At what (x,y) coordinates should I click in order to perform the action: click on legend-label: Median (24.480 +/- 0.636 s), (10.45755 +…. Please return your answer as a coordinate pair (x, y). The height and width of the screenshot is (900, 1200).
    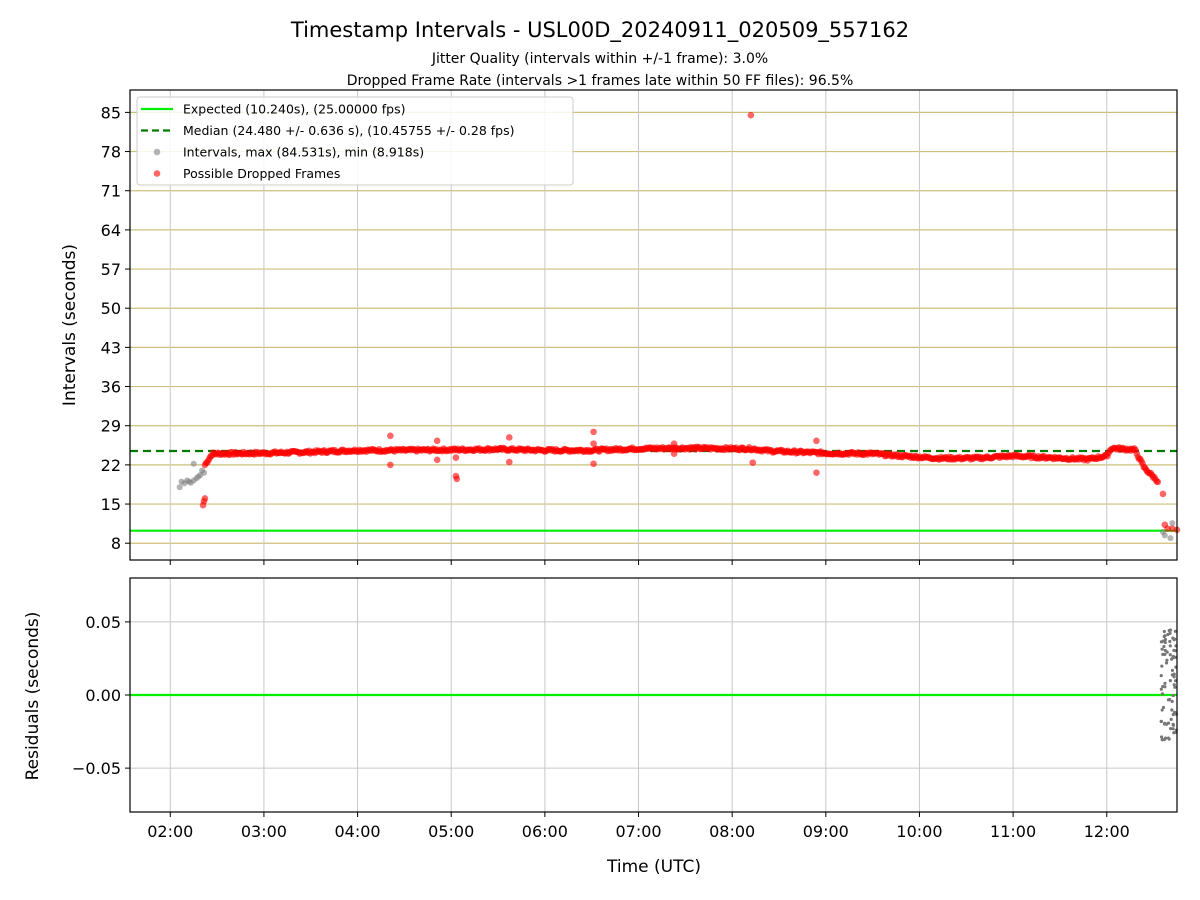
    Looking at the image, I should click on (348, 130).